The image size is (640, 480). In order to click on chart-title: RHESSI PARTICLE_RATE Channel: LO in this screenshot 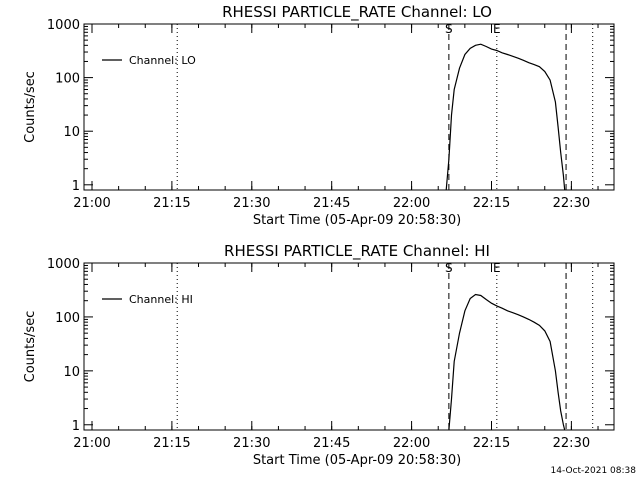, I will do `click(357, 12)`.